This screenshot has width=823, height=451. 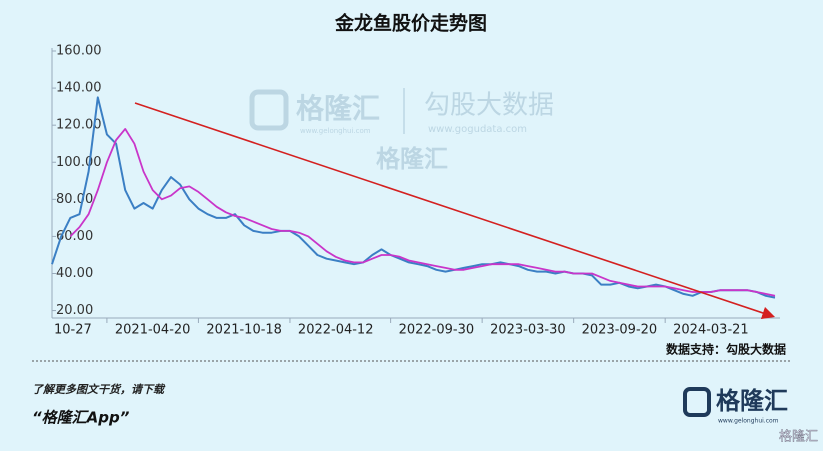 I want to click on x-tick-label: 2024-03-21, so click(x=711, y=330).